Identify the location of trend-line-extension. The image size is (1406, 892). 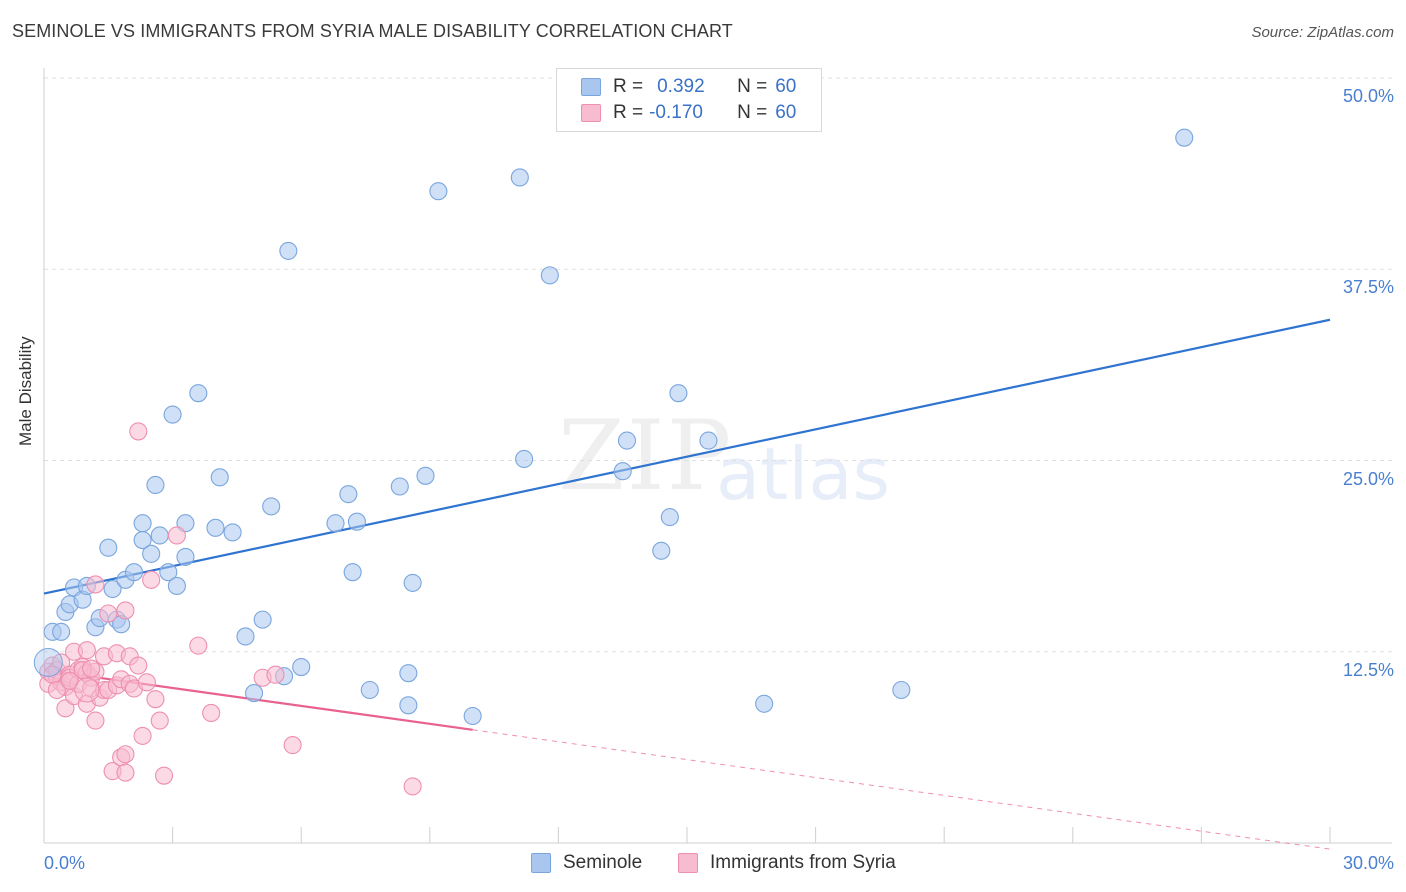
(901, 789).